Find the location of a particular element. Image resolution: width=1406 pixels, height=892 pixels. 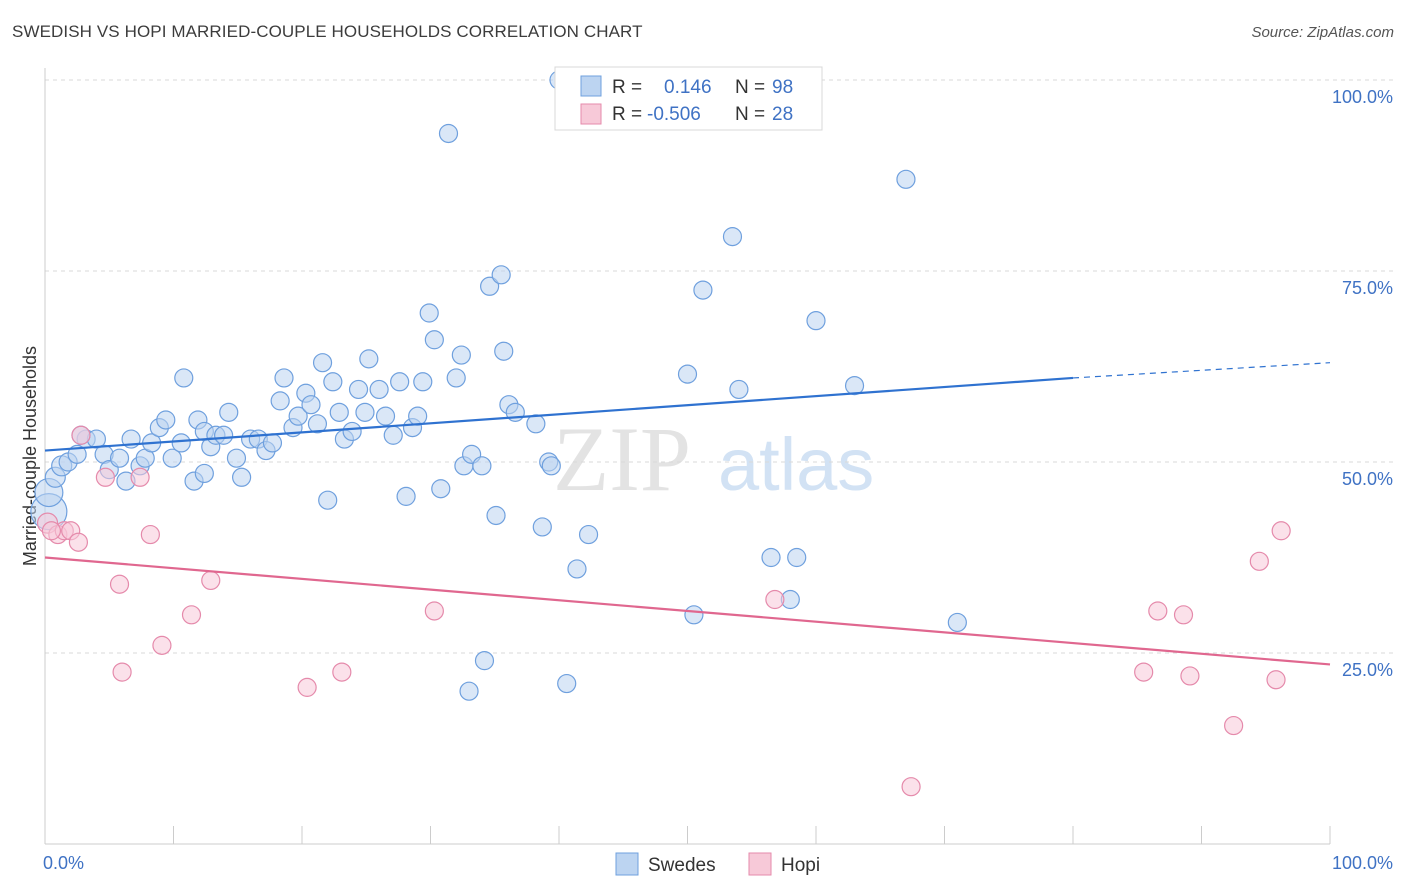

y-tick-label: 50.0% is located at coordinates (1367, 479).